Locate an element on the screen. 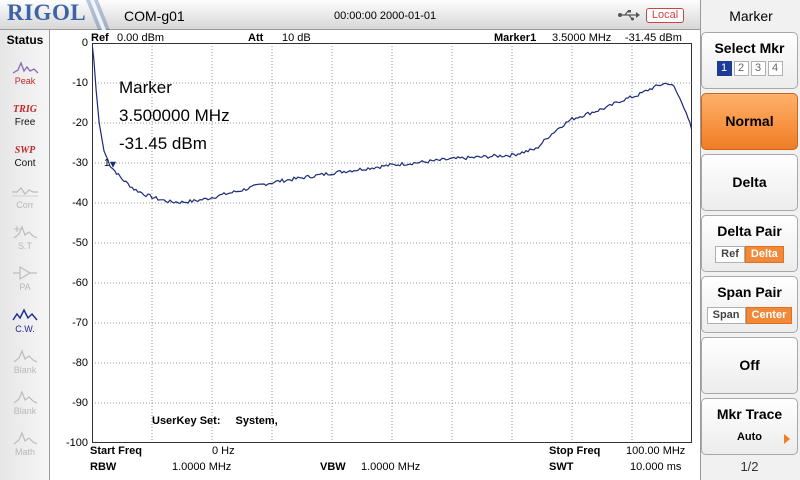  arrow-right-icon is located at coordinates (787, 439).